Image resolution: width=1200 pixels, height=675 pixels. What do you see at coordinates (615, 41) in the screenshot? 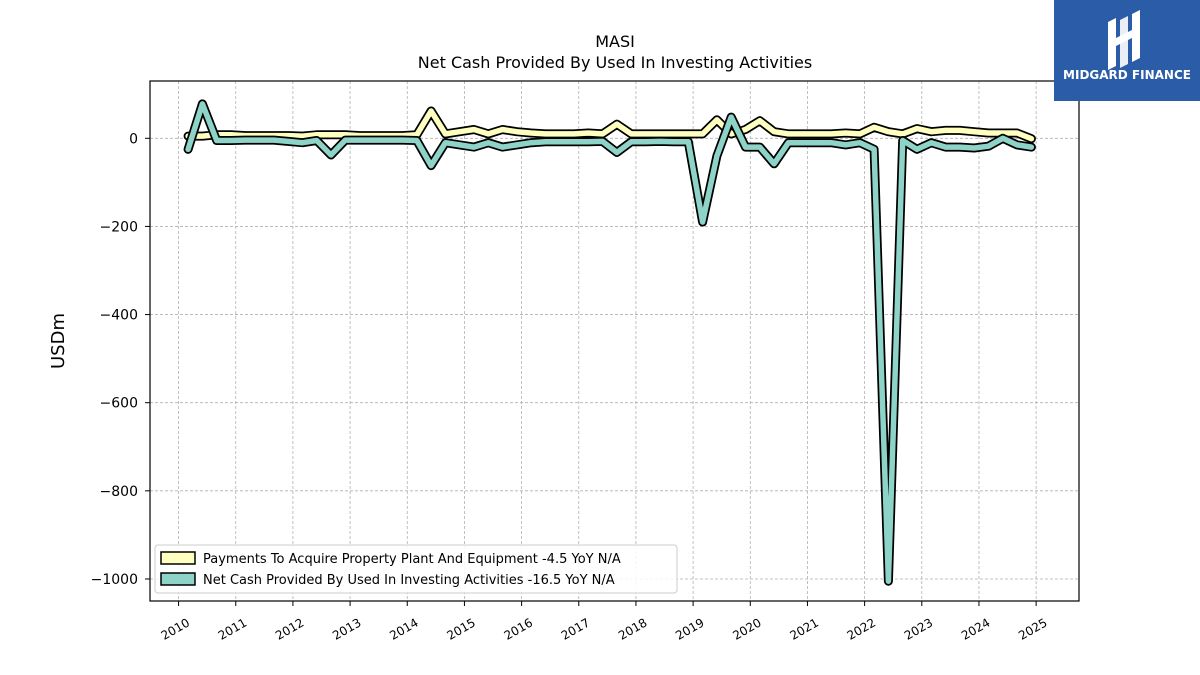
I see `chart-title: MASI` at bounding box center [615, 41].